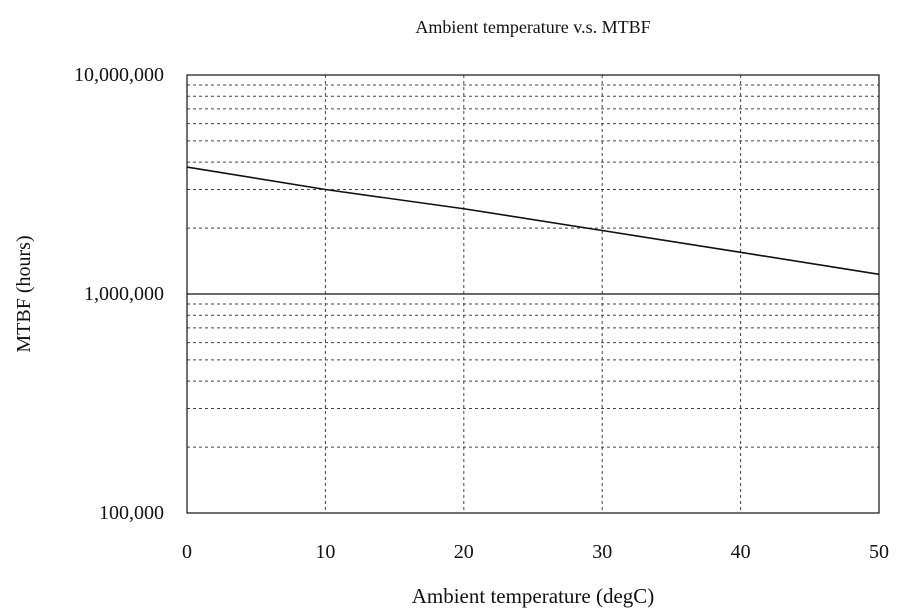 This screenshot has width=909, height=610. I want to click on x-tick-label: 10, so click(325, 552).